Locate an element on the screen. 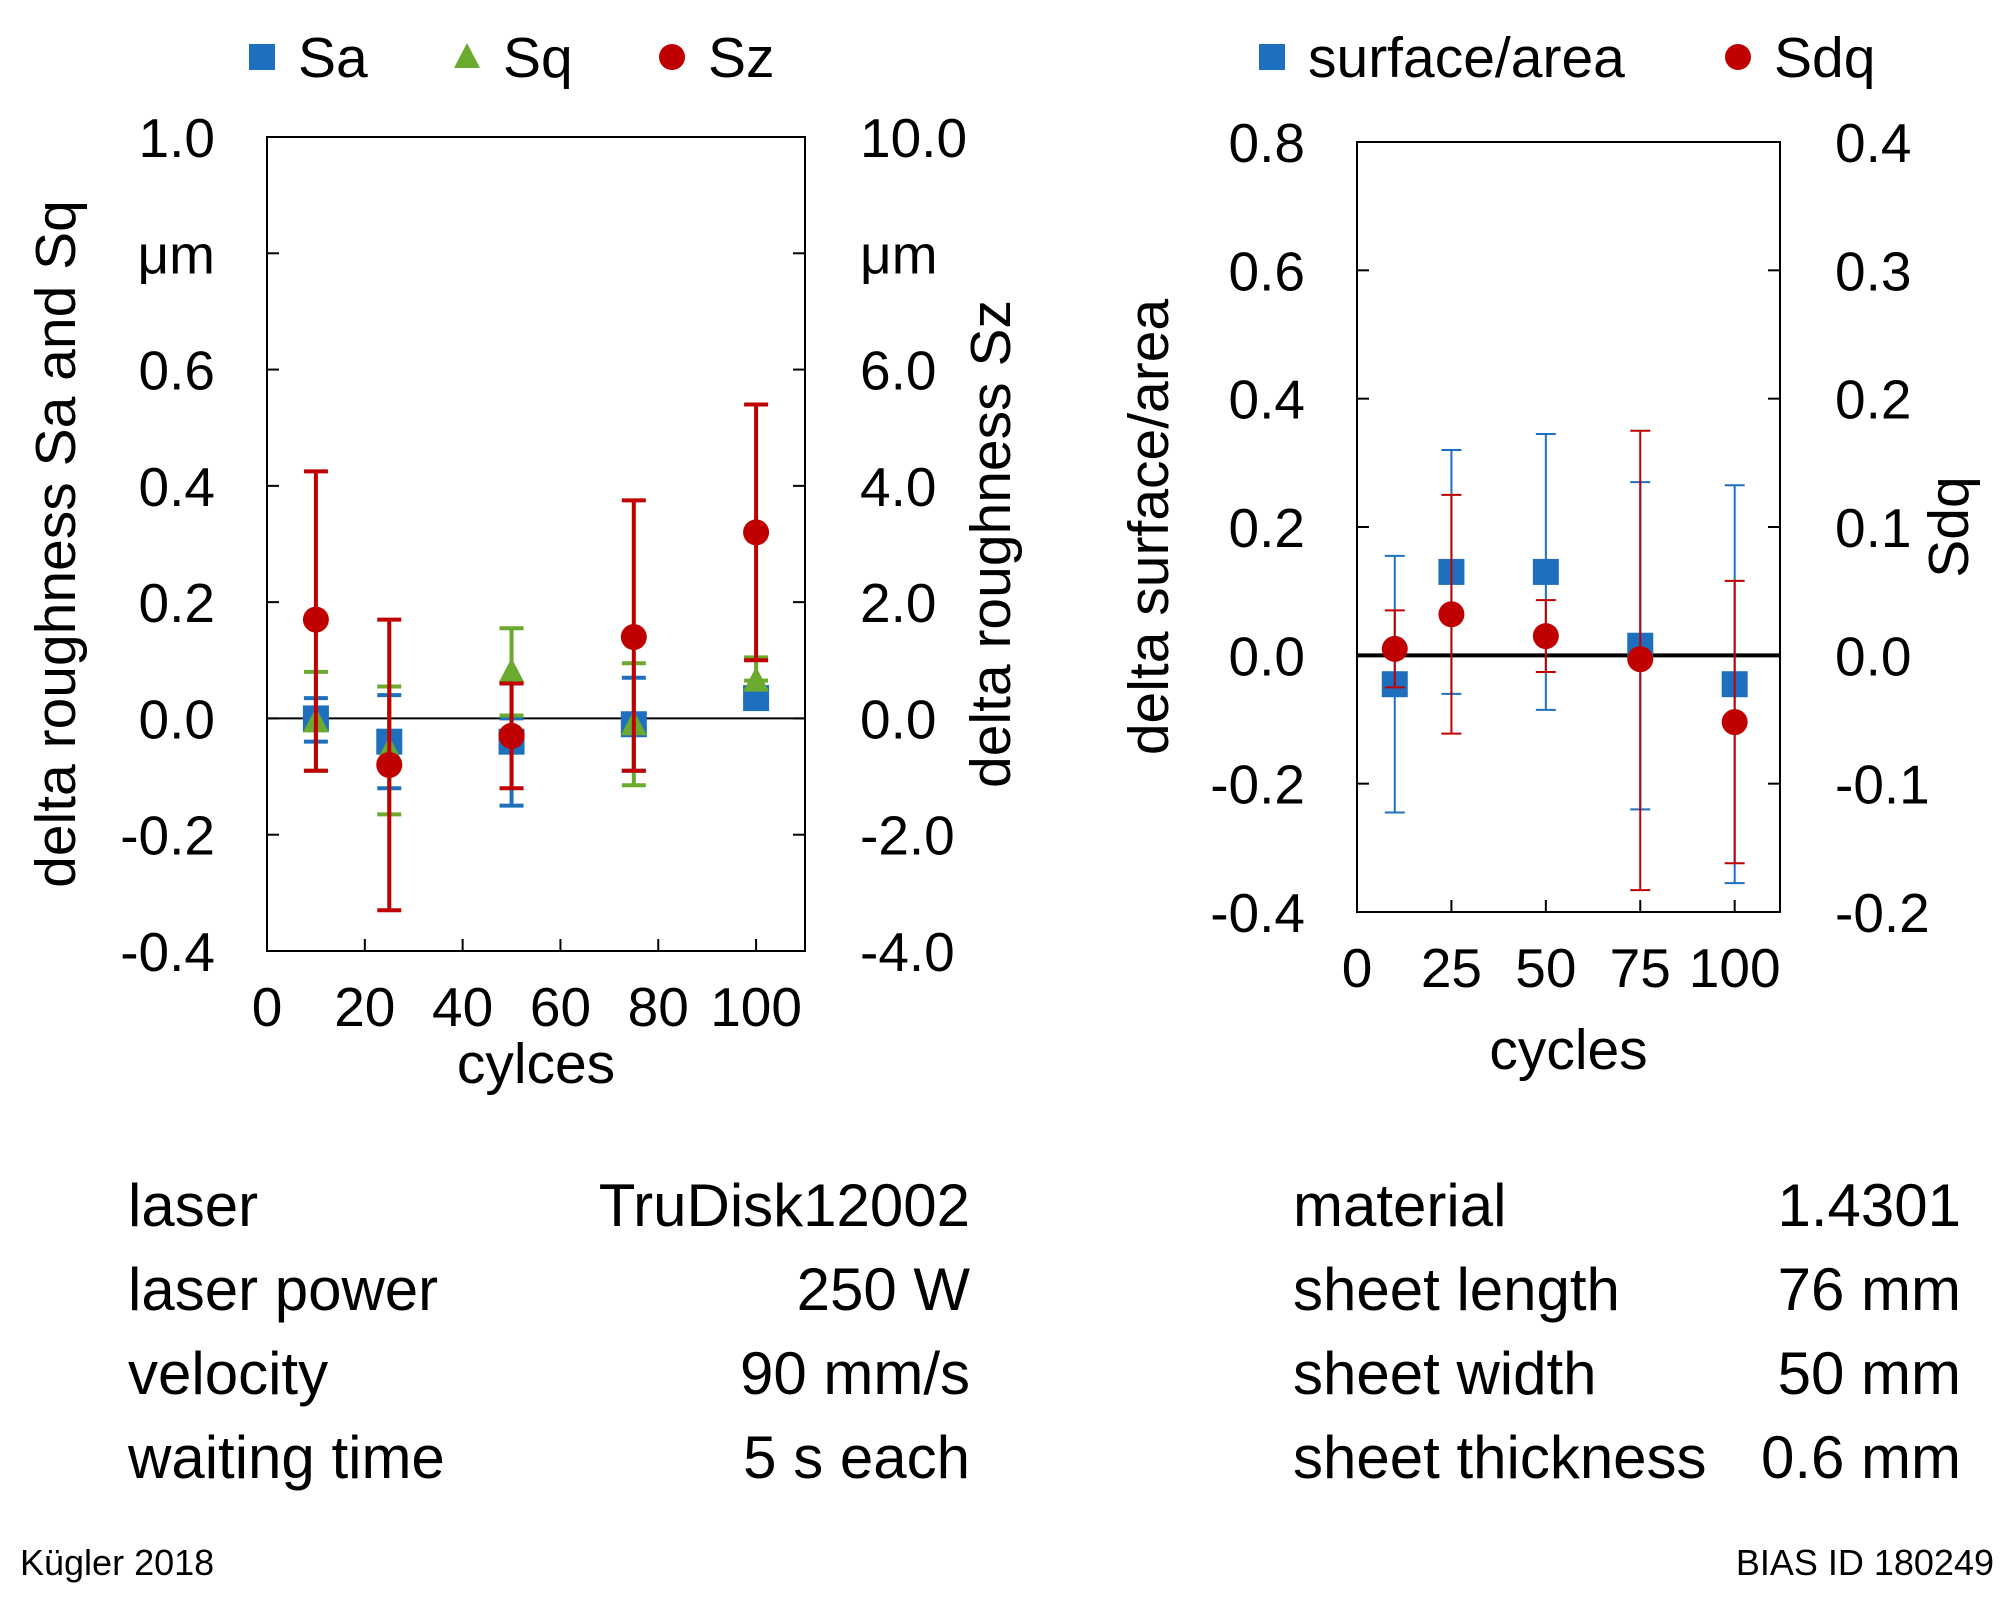 The height and width of the screenshot is (1599, 2000). x-tick-label: 50 is located at coordinates (1545, 968).